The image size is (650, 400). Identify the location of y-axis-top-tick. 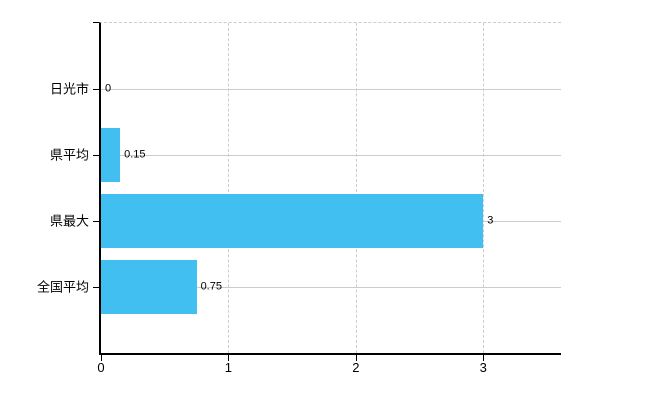
(96, 22).